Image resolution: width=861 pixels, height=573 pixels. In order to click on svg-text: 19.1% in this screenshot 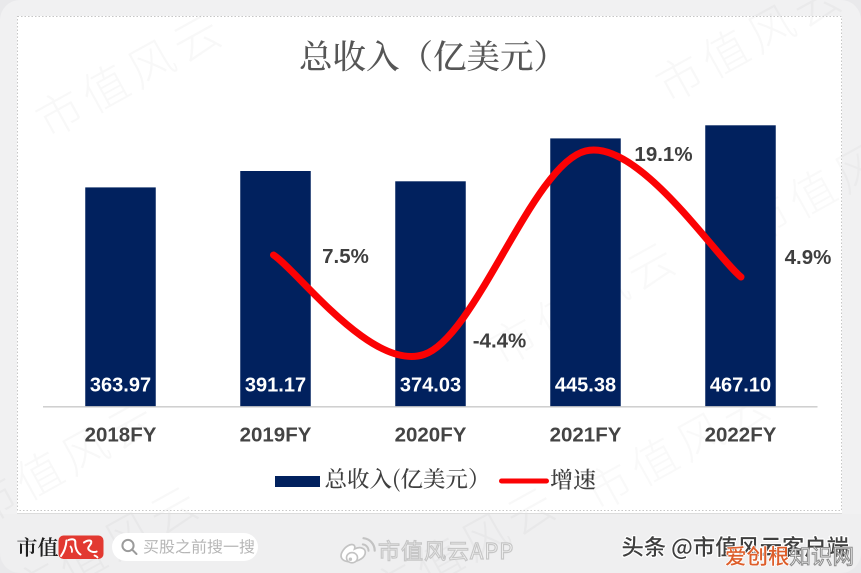, I will do `click(663, 154)`.